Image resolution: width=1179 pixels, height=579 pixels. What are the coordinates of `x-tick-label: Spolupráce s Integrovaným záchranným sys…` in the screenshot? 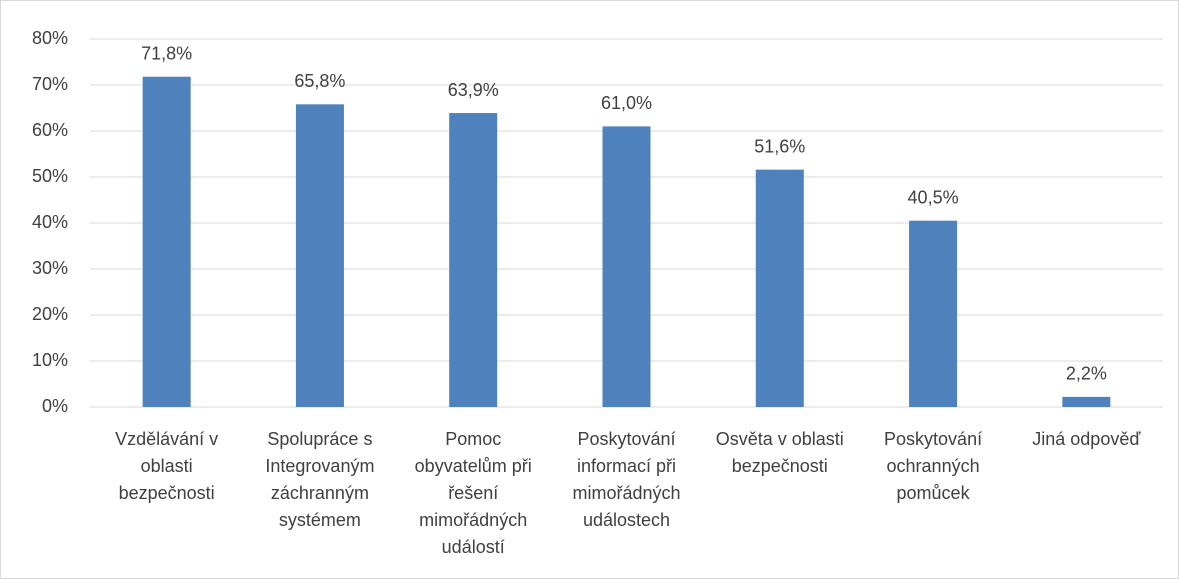 It's located at (320, 479).